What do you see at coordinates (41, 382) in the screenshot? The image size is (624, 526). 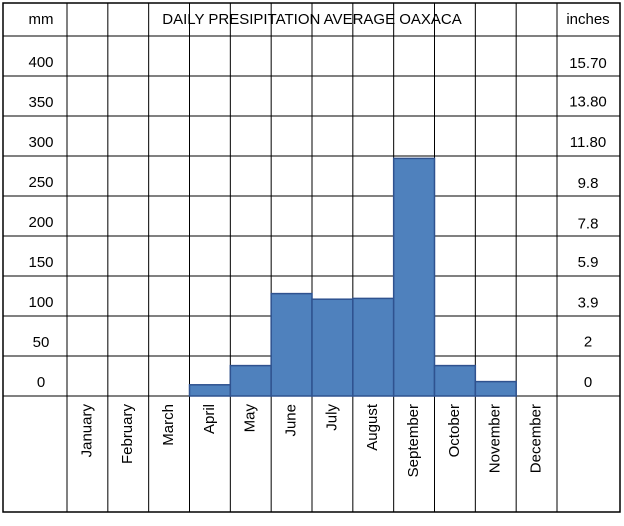 I see `y-tick-label: 0` at bounding box center [41, 382].